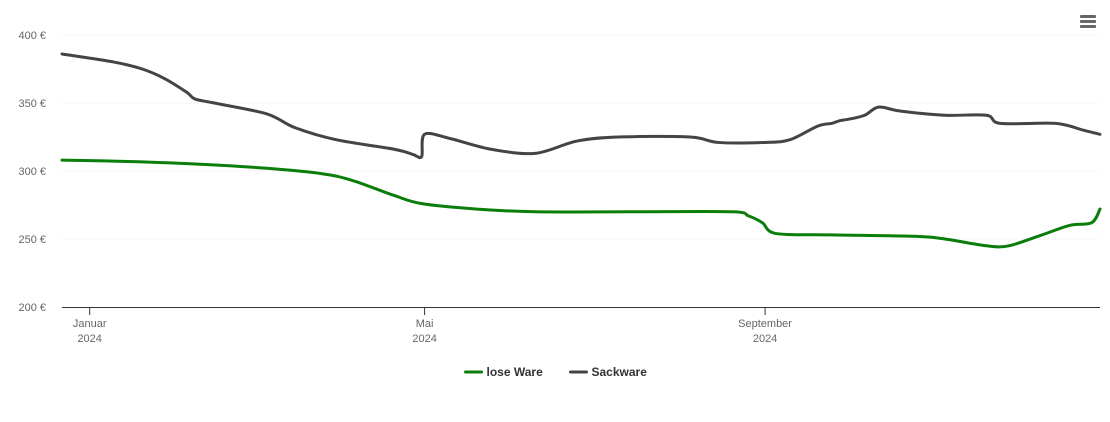  I want to click on y-tick-label: 250 €, so click(32, 240).